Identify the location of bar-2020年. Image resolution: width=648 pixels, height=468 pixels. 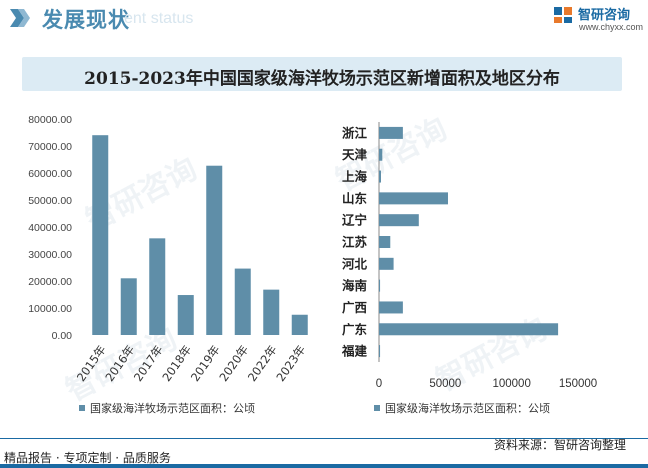
(242, 301).